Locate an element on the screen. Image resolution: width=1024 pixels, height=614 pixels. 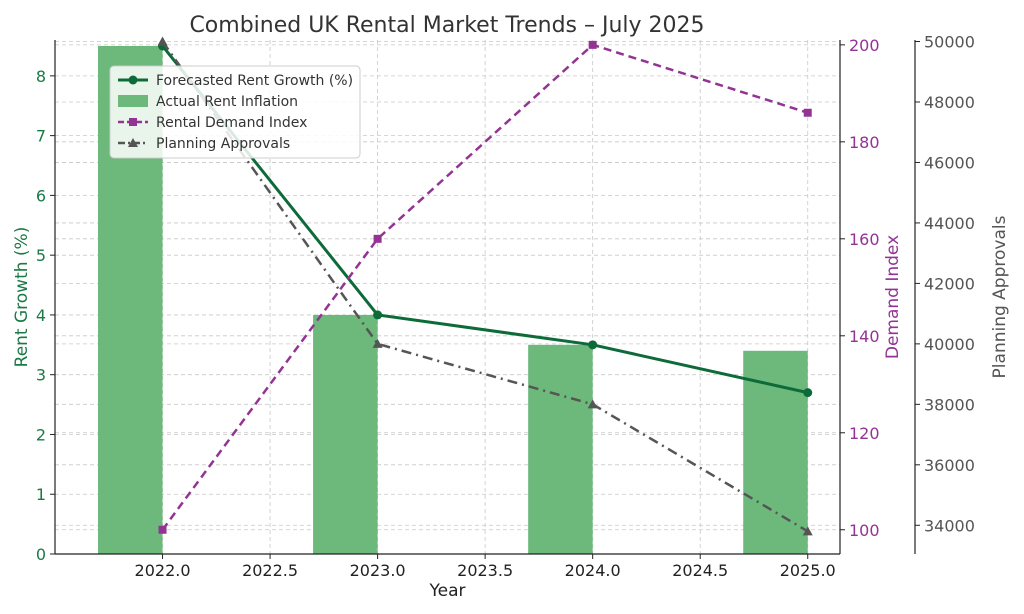
left-y-tick-label: 8 is located at coordinates (41, 76).